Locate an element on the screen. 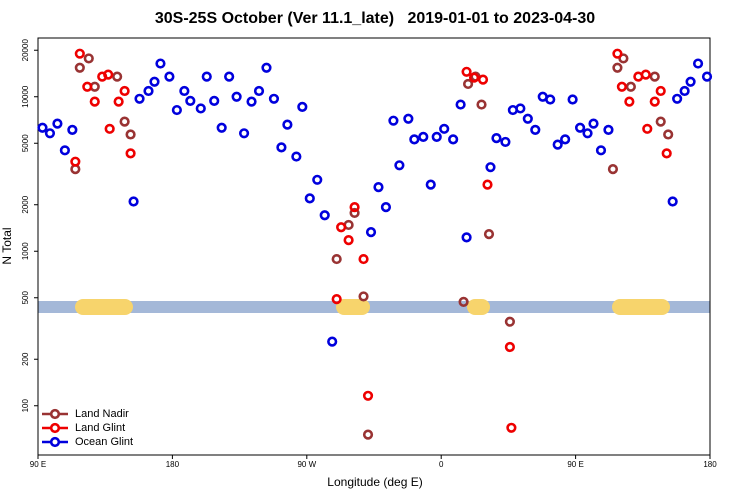 This screenshot has width=750, height=500. legend-label: Land Nadir is located at coordinates (102, 414).